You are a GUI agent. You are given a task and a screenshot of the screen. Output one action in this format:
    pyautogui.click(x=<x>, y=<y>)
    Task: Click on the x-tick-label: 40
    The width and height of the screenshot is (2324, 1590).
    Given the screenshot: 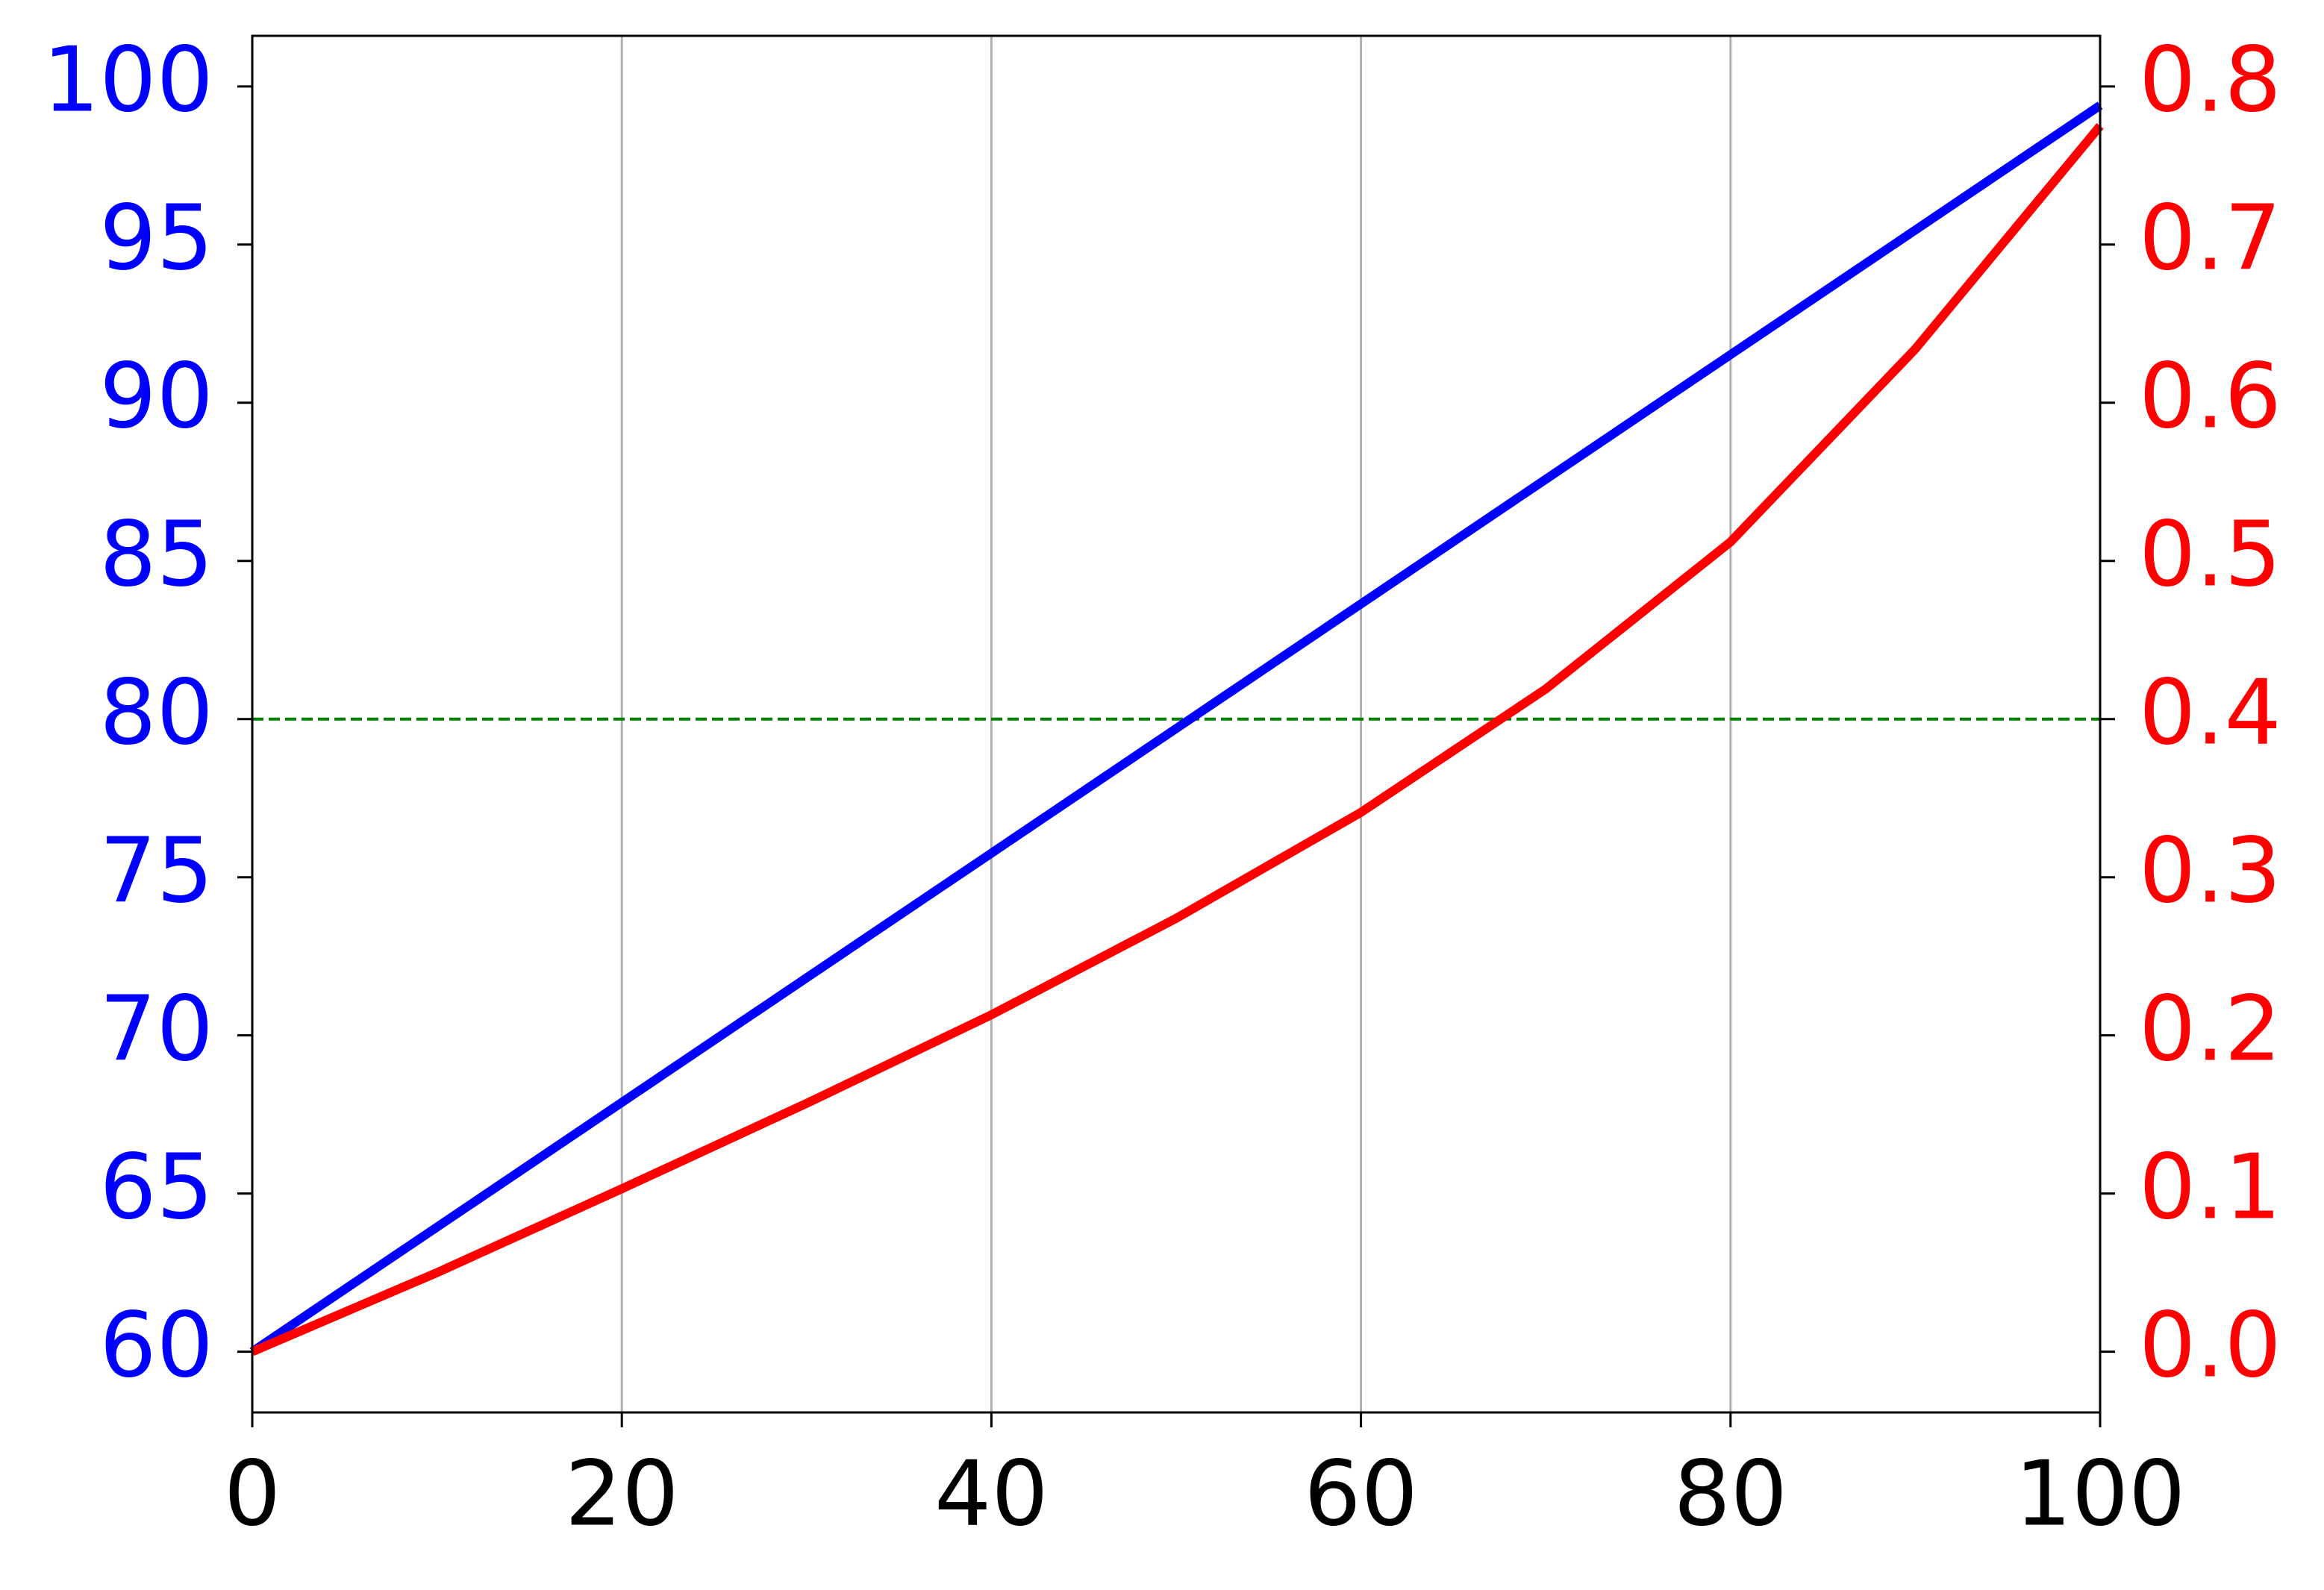 What is the action you would take?
    pyautogui.click(x=992, y=1495)
    